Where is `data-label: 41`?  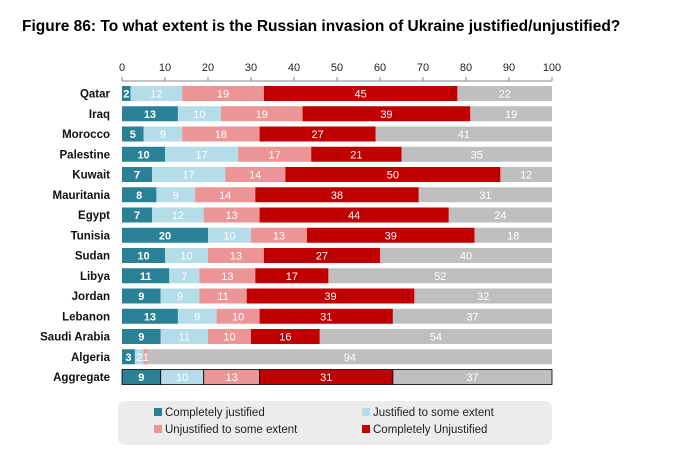
data-label: 41 is located at coordinates (464, 135).